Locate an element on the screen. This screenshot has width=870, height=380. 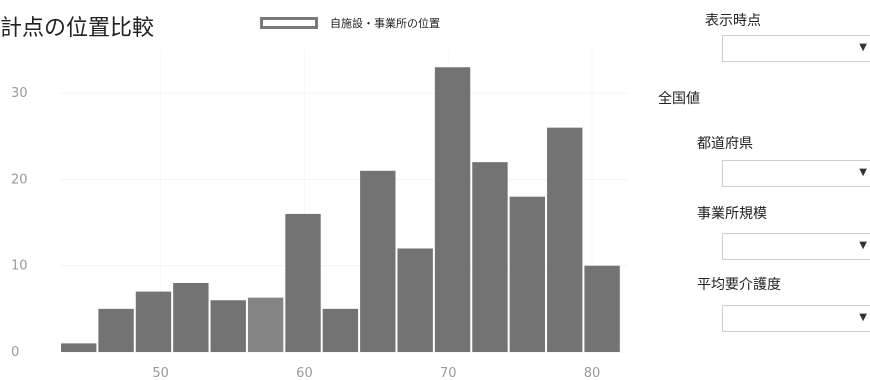
y-tick-label: 20 is located at coordinates (19, 179).